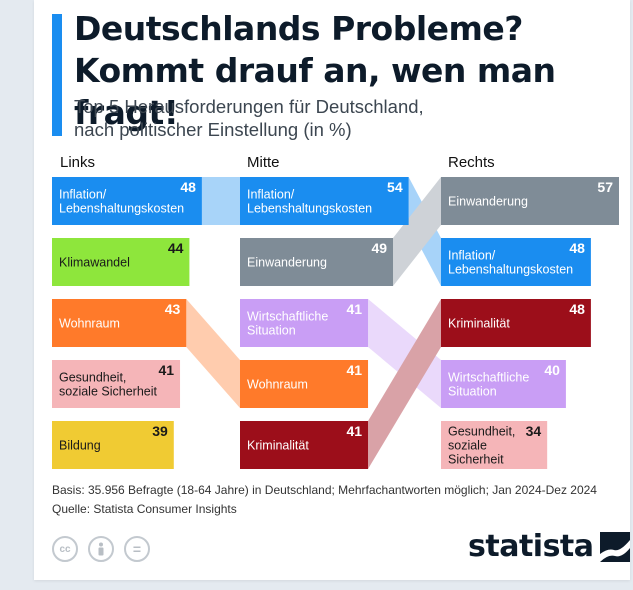 This screenshot has height=590, width=633. Describe the element at coordinates (467, 446) in the screenshot. I see `category-label-rechts-gesundheit: soziale` at that location.